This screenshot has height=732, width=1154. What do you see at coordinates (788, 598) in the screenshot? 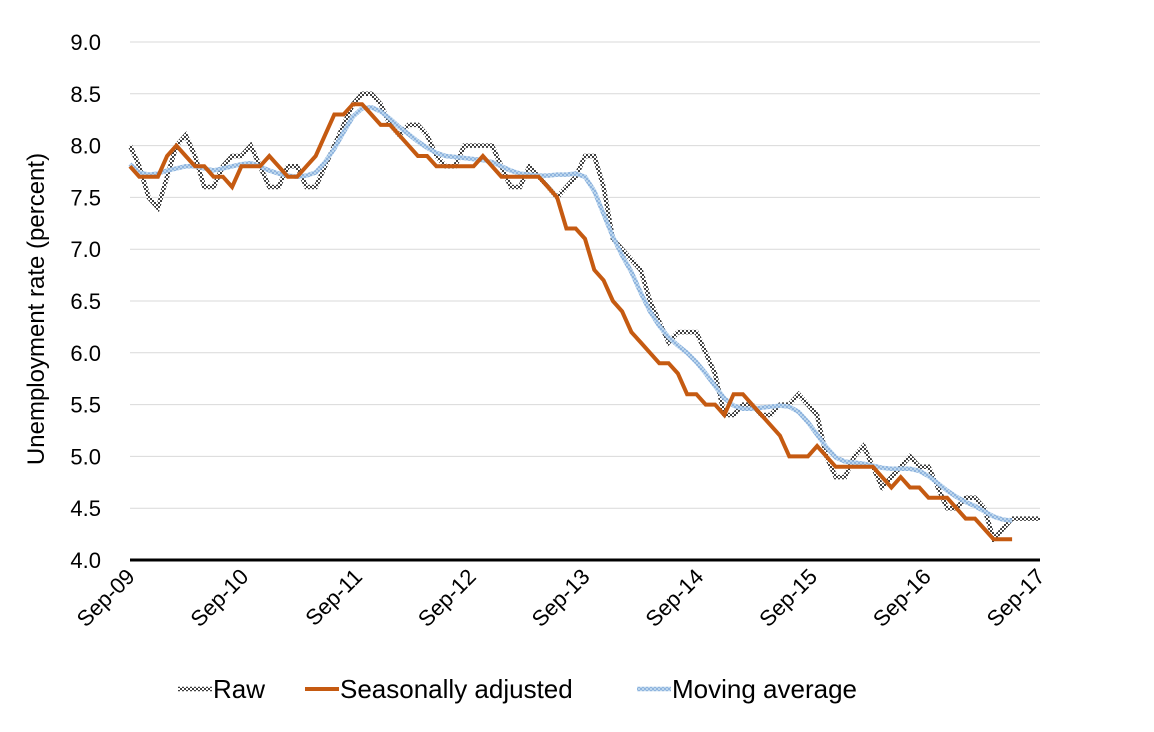
I see `x-tick-label: Sep-15` at bounding box center [788, 598].